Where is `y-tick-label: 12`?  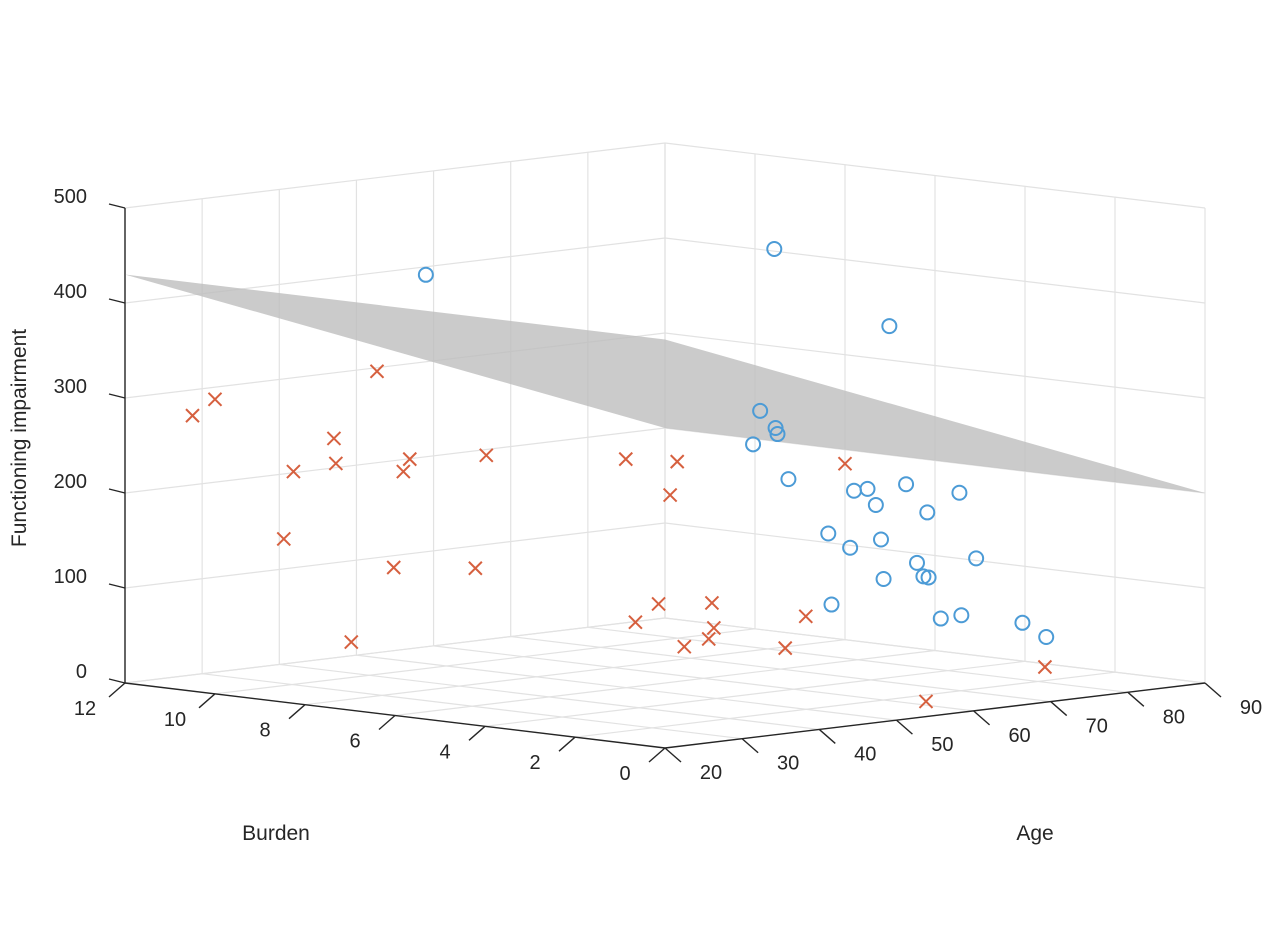 y-tick-label: 12 is located at coordinates (85, 709).